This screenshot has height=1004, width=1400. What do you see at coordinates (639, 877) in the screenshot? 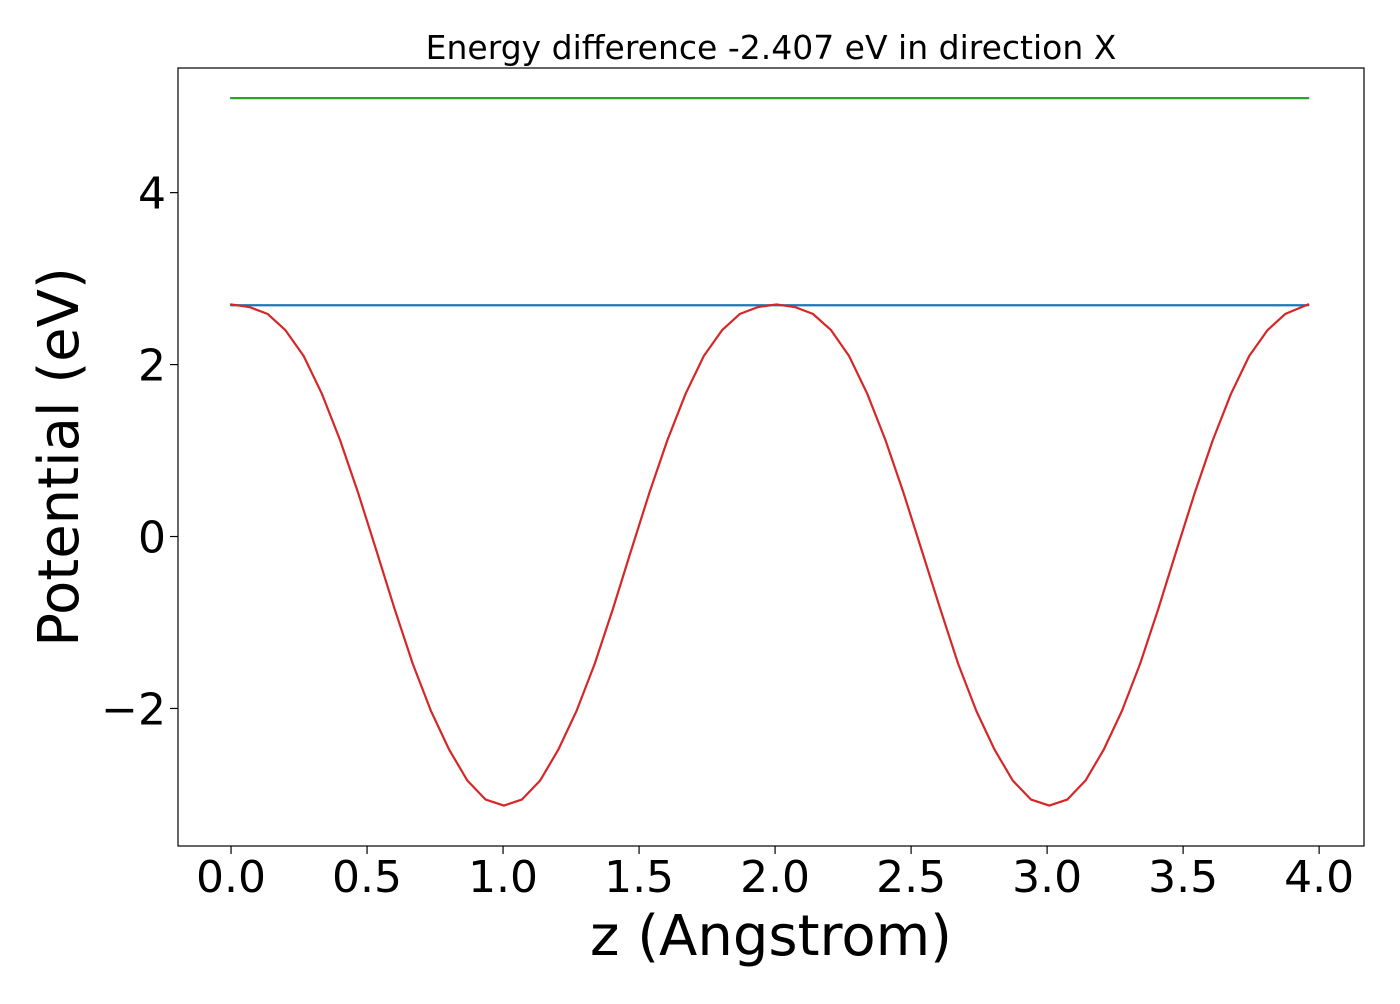
I see `x-tick-label: 1.5` at bounding box center [639, 877].